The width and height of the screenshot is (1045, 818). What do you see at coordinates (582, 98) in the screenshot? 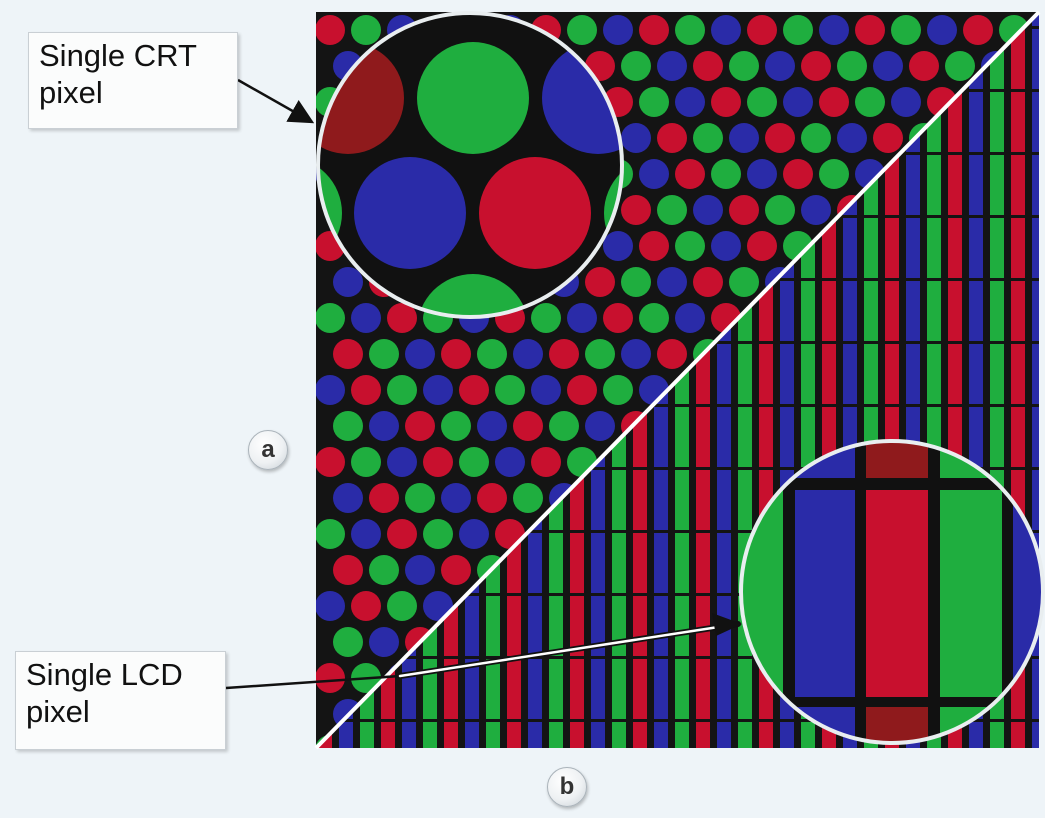
I see `crt-mag-blue-dot-partial` at bounding box center [582, 98].